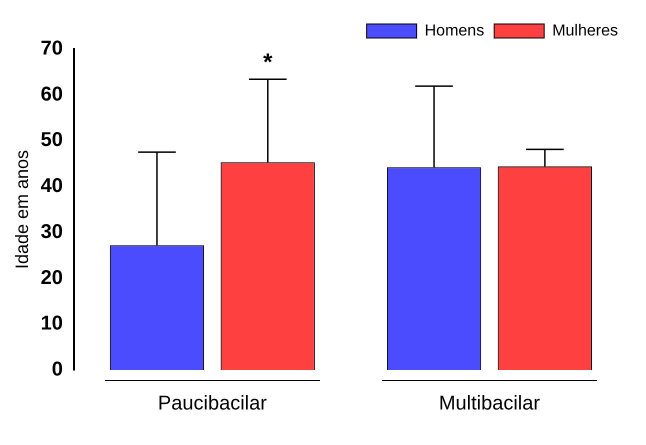  I want to click on y-tick-label: 10, so click(51, 323).